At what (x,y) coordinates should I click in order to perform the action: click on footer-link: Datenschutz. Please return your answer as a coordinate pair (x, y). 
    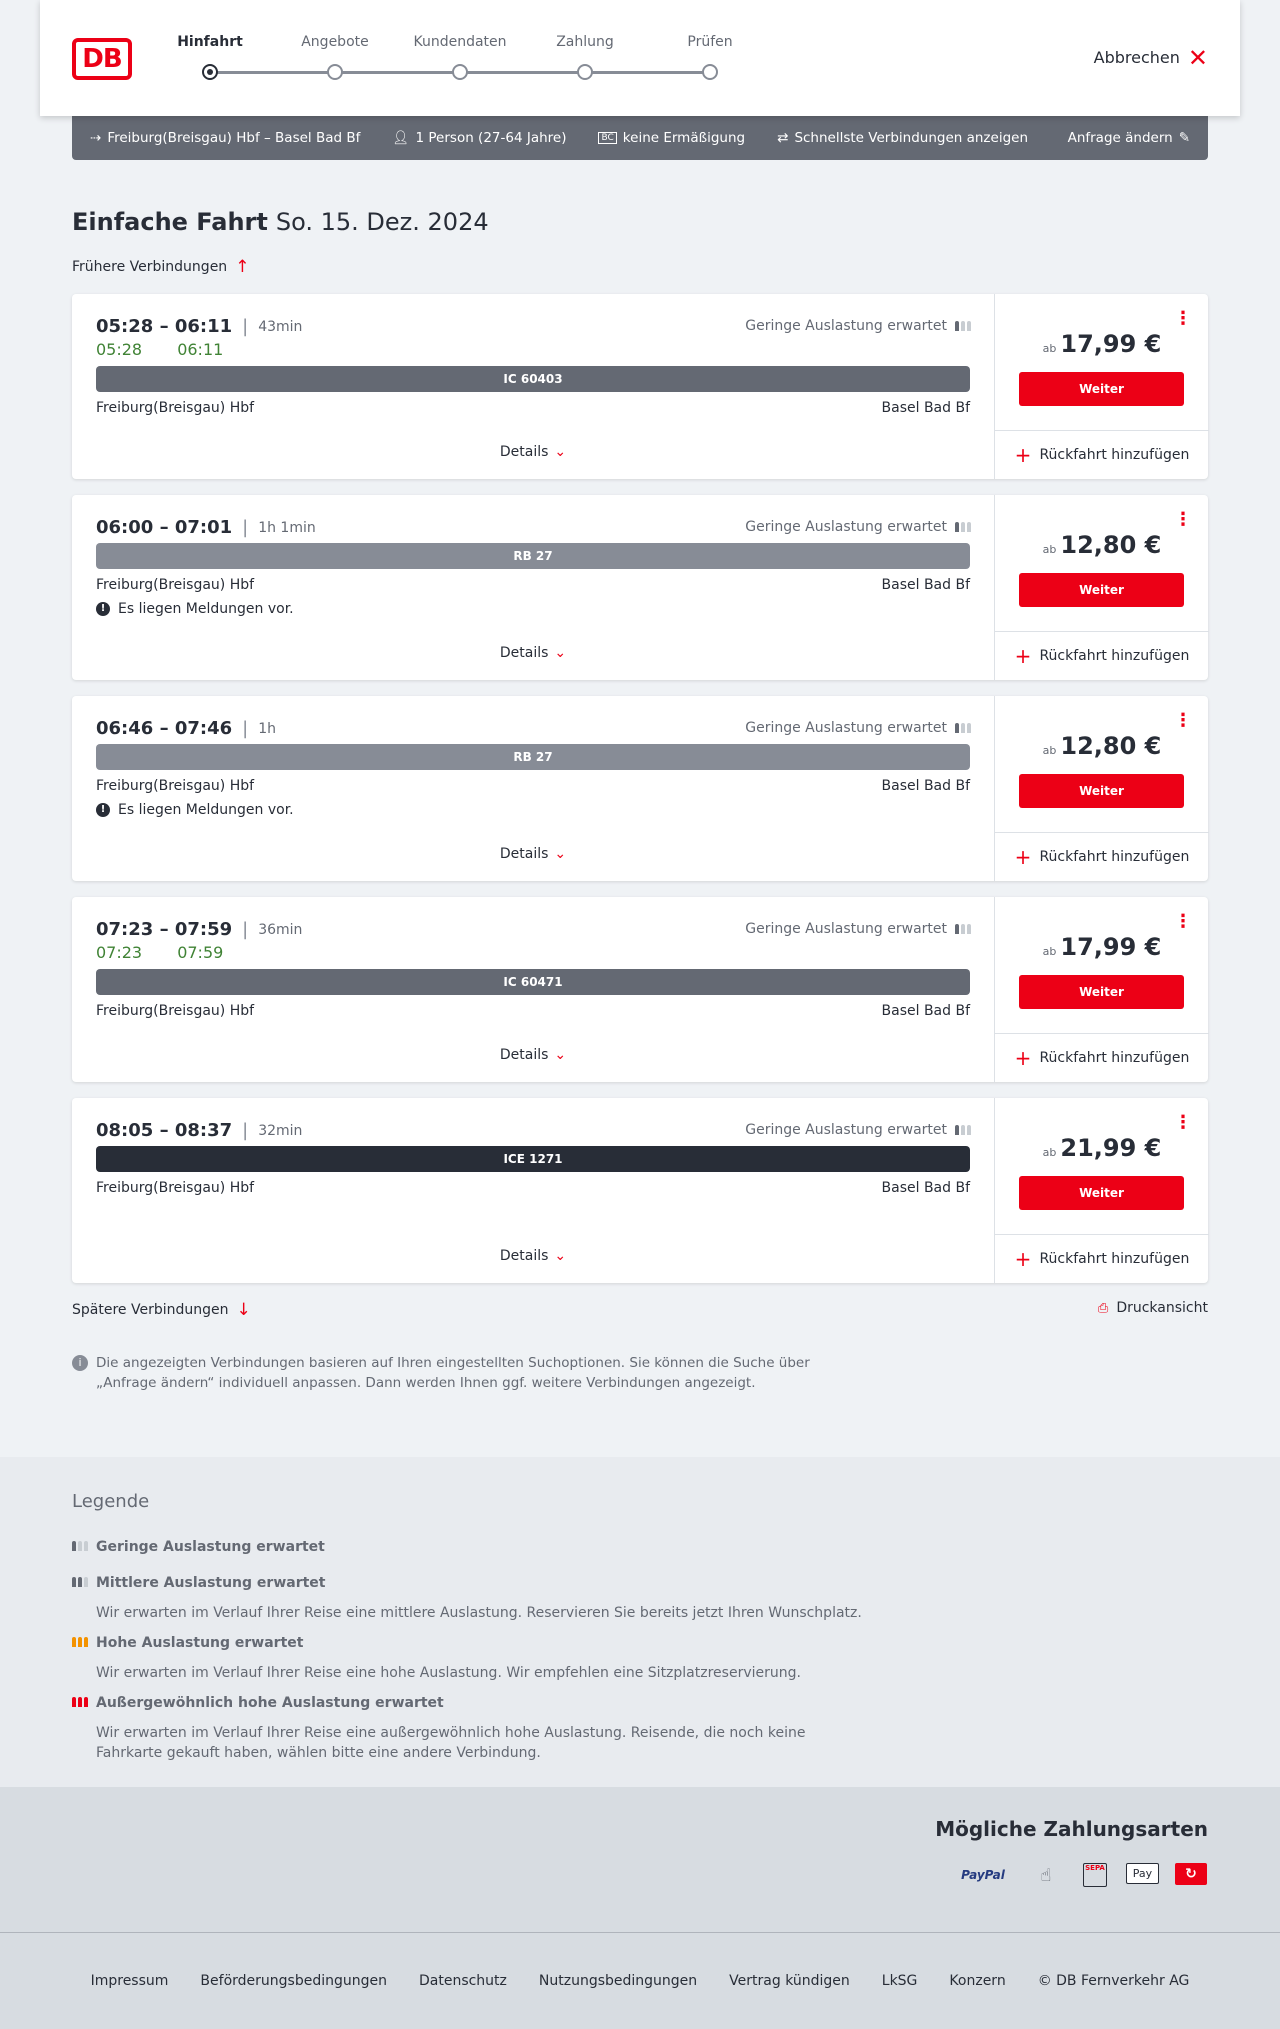
    Looking at the image, I should click on (462, 1981).